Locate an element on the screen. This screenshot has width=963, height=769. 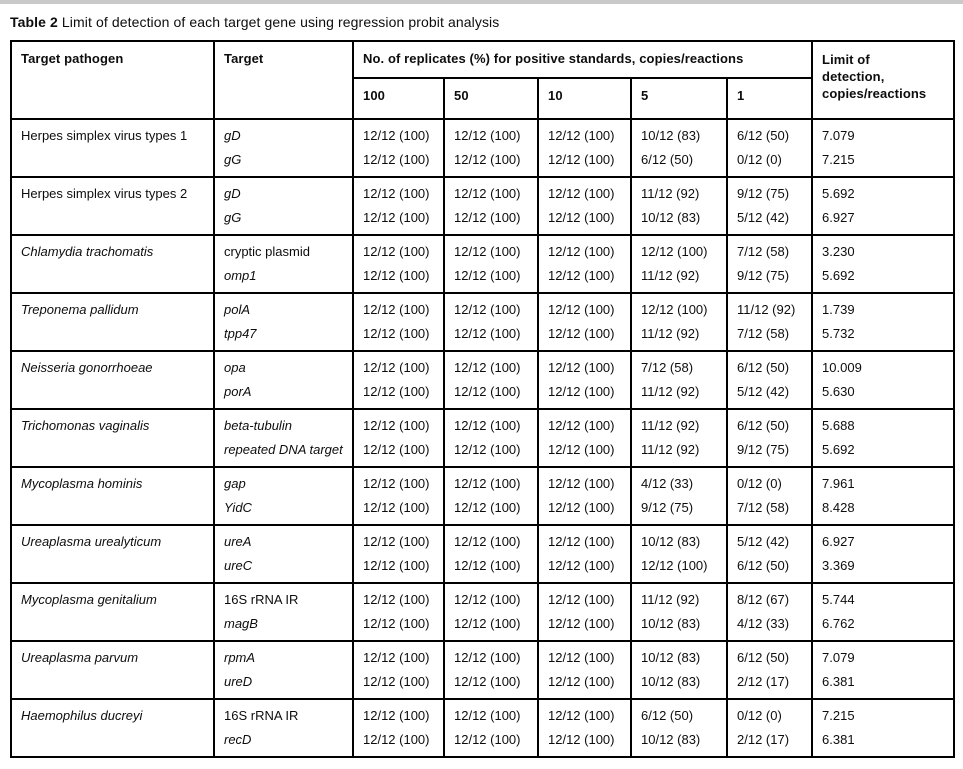
replicate-value-cell: 6/12 (50) 2/12 (17) is located at coordinates (769, 670).